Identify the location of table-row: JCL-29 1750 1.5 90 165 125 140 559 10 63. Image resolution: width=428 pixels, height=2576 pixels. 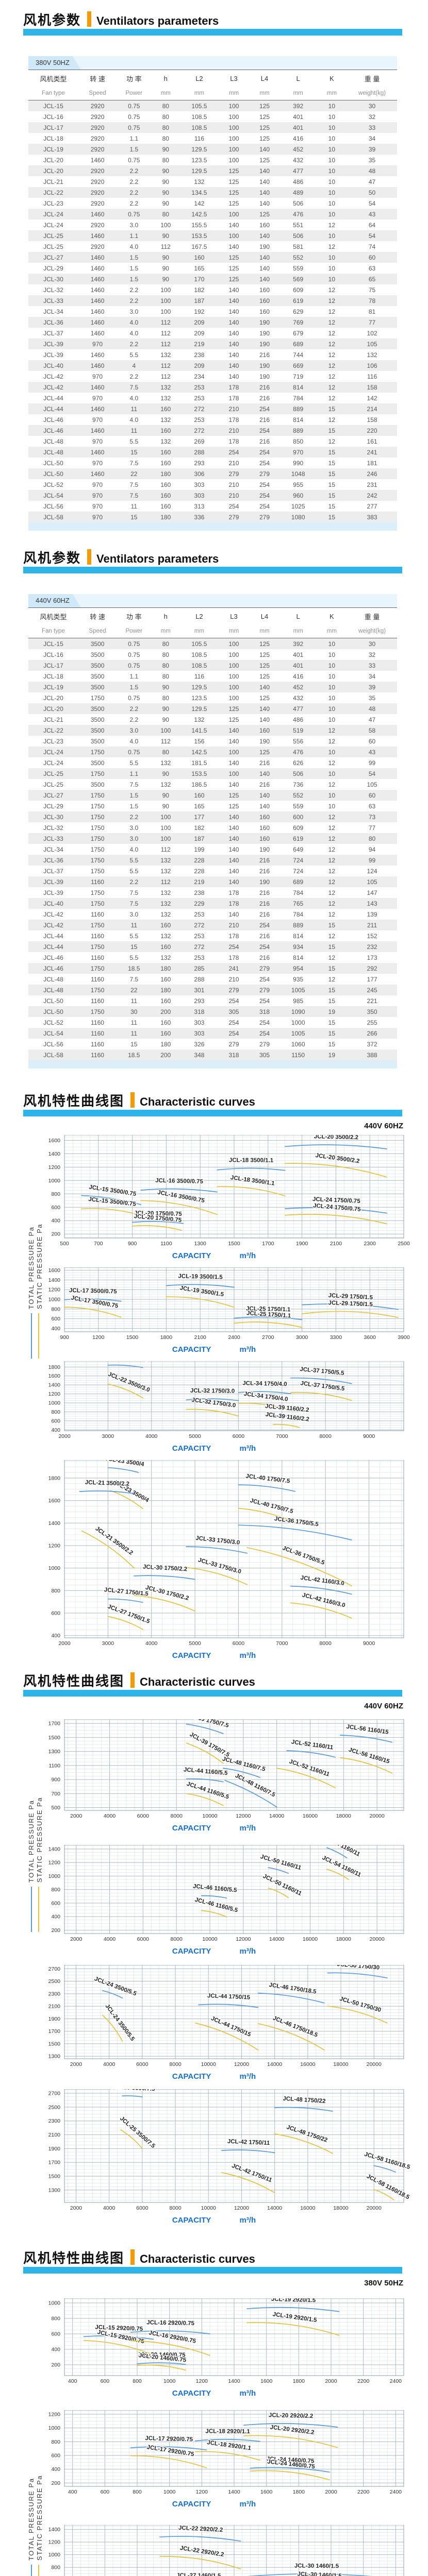
(213, 806).